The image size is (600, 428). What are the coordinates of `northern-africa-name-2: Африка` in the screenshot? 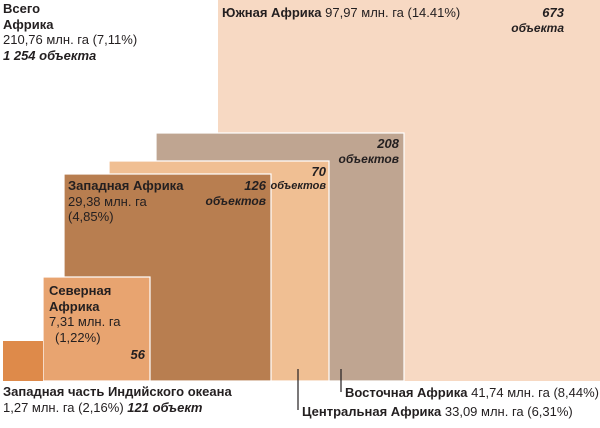 It's located at (74, 306).